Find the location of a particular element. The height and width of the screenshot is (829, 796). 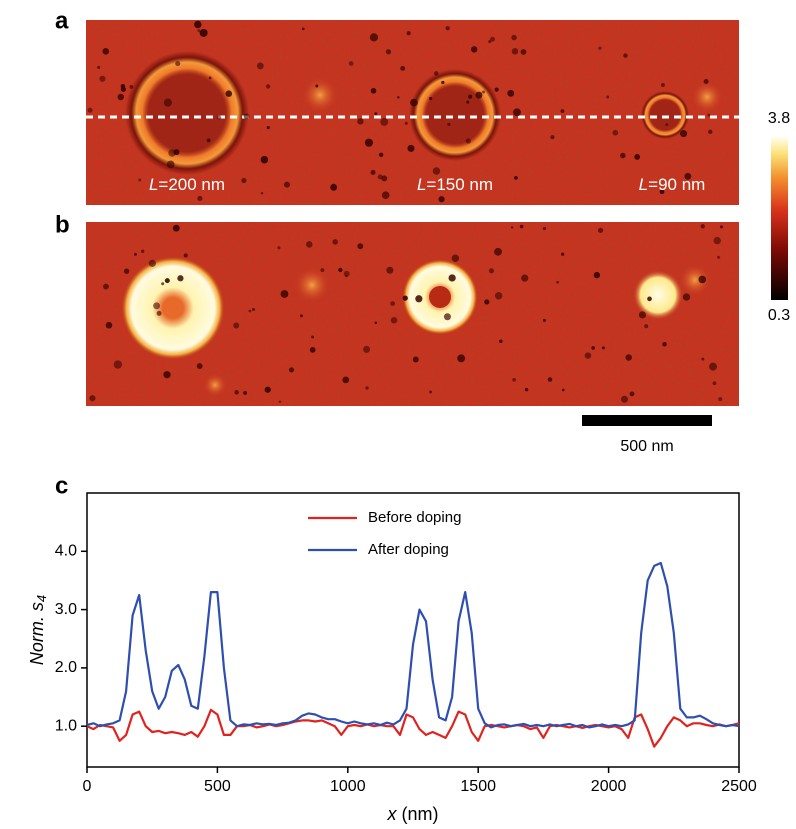

blob is located at coordinates (658, 295).